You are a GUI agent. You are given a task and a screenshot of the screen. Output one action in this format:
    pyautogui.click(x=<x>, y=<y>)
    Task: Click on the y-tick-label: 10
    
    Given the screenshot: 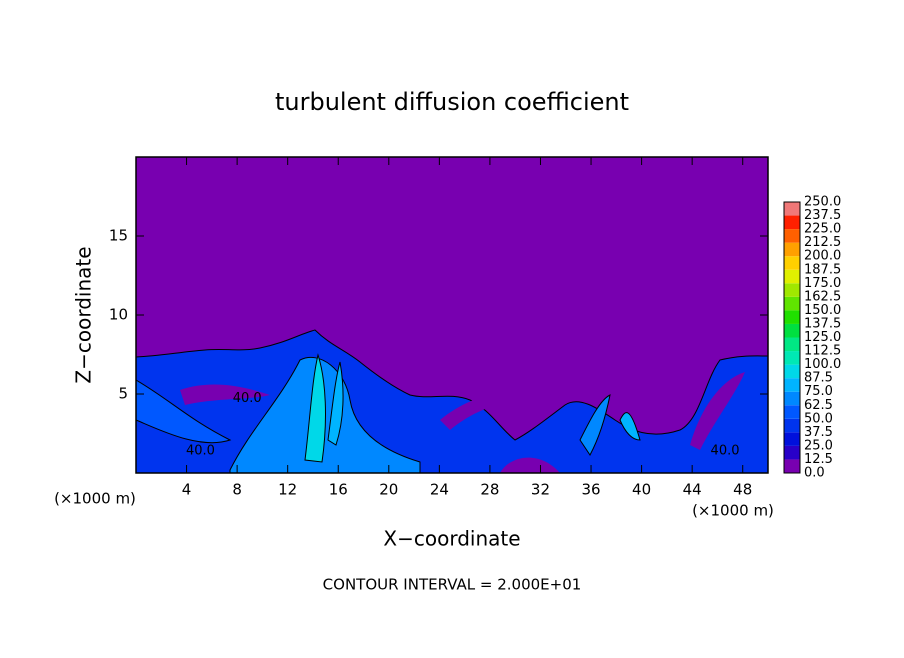 What is the action you would take?
    pyautogui.click(x=118, y=315)
    